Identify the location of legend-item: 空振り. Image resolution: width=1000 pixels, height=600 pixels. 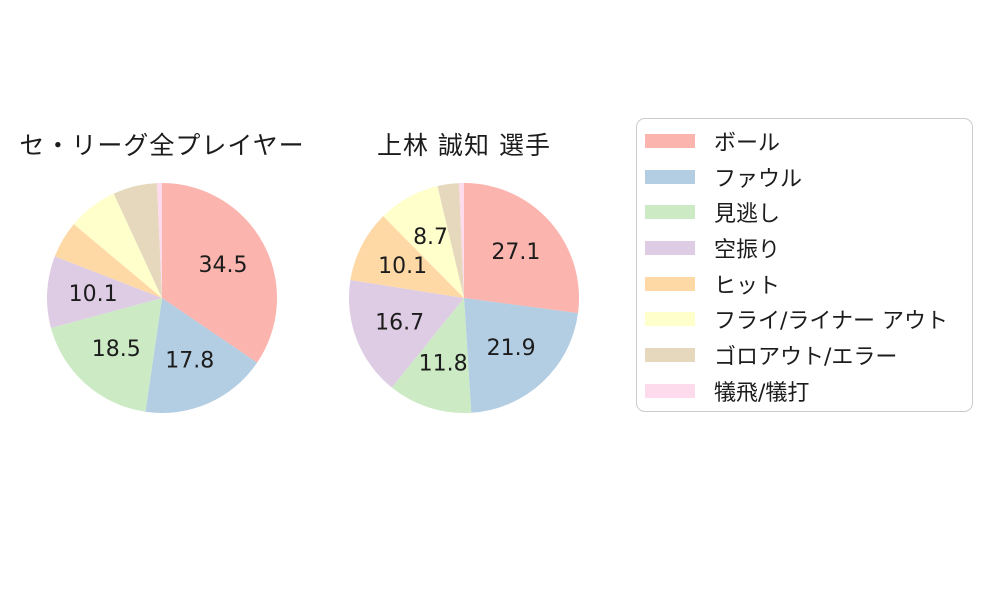
(804, 248).